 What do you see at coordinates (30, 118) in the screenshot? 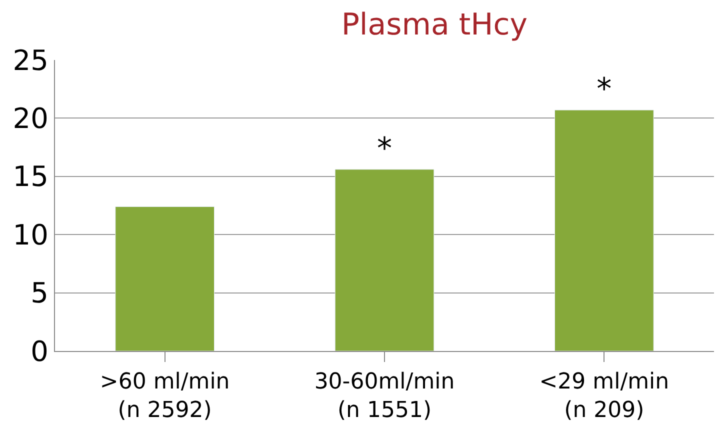
I see `y-tick-label: 20` at bounding box center [30, 118].